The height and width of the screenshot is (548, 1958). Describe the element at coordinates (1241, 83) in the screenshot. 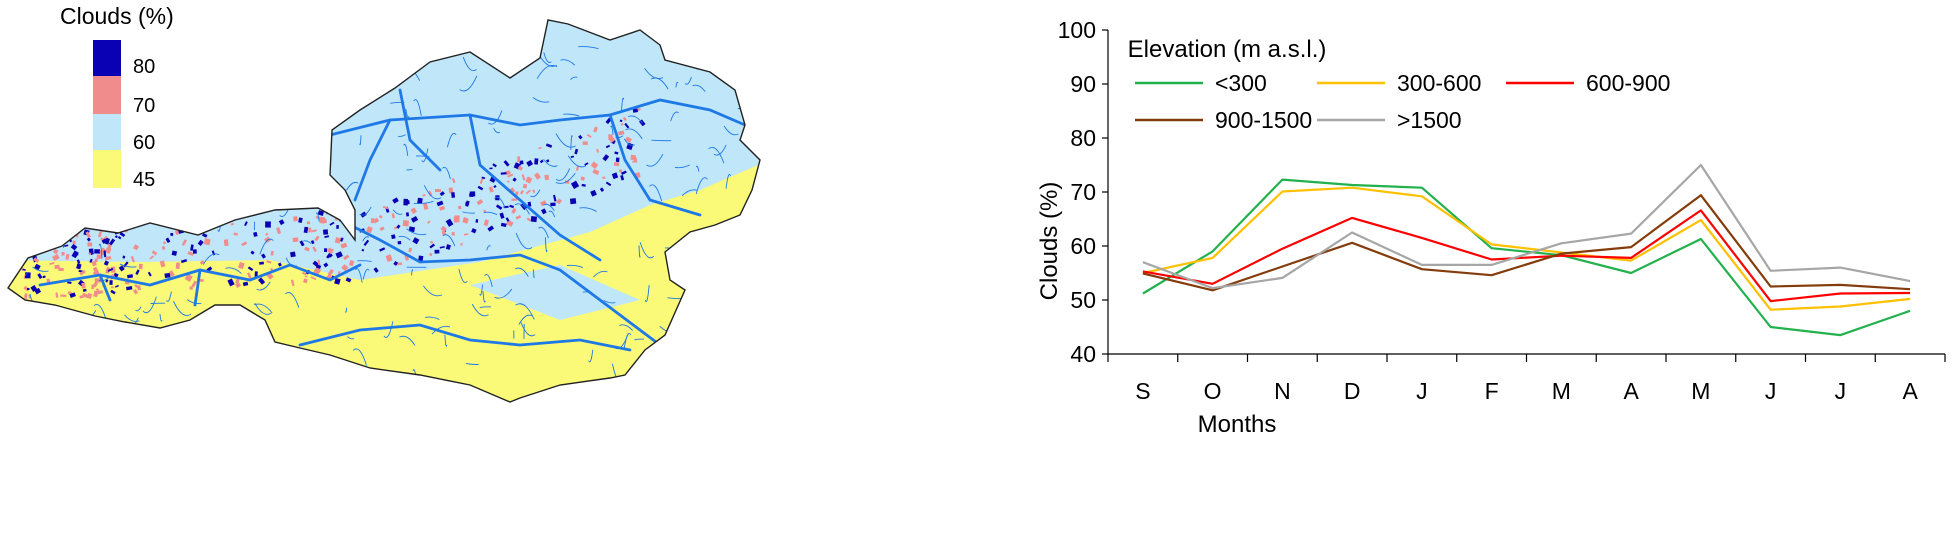

I see `legend-label-0: <300` at that location.